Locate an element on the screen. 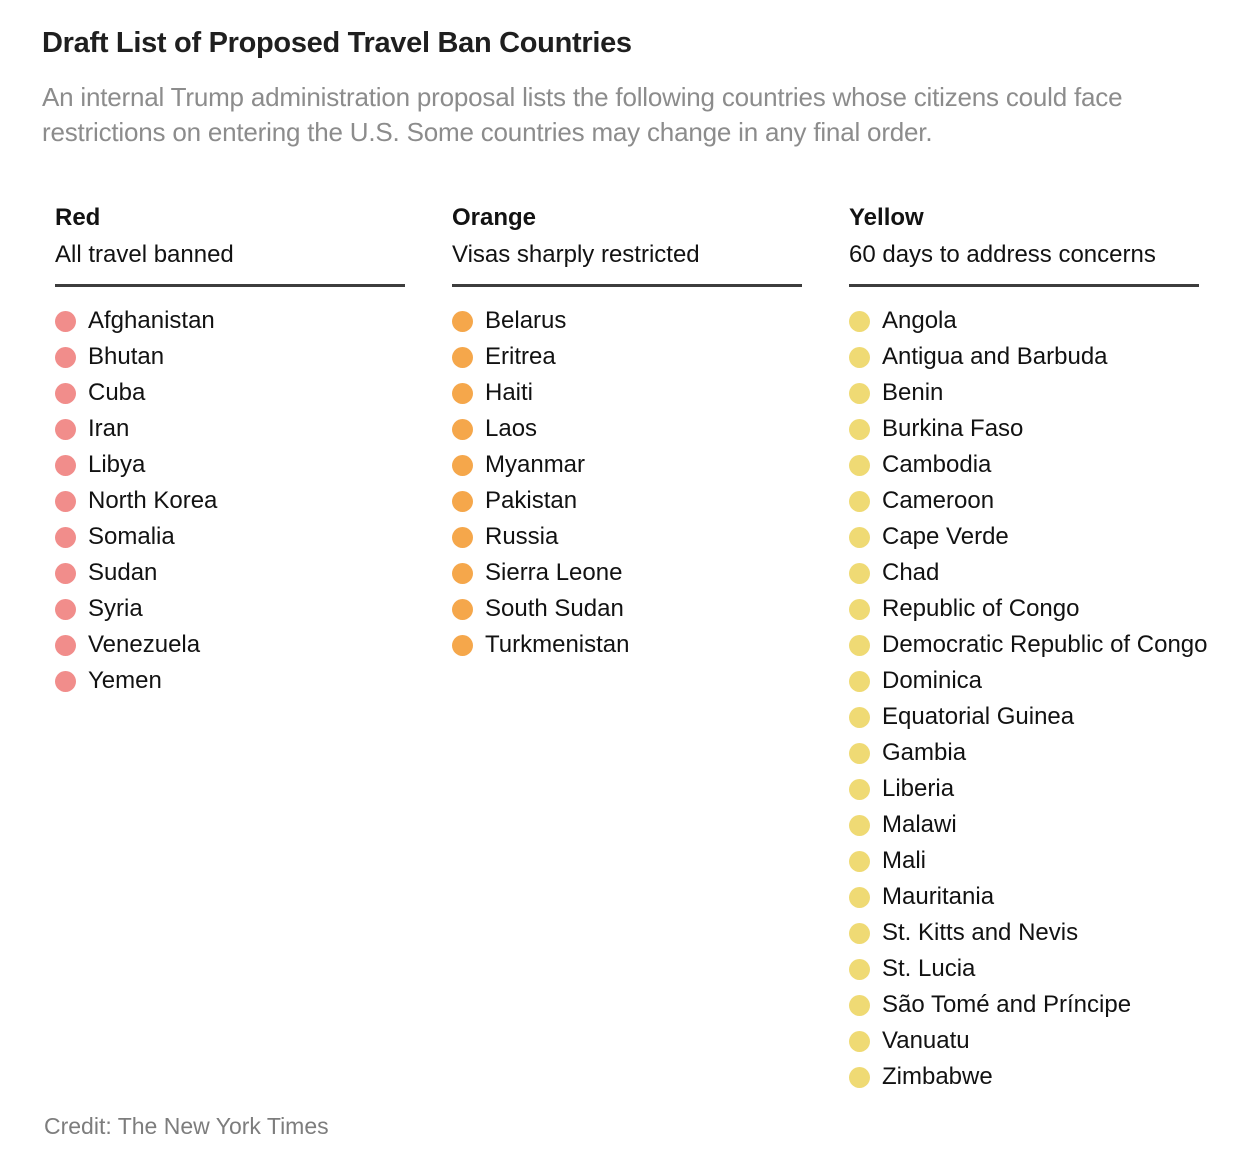 Image resolution: width=1258 pixels, height=1156 pixels. country-label: Eritrea is located at coordinates (520, 356).